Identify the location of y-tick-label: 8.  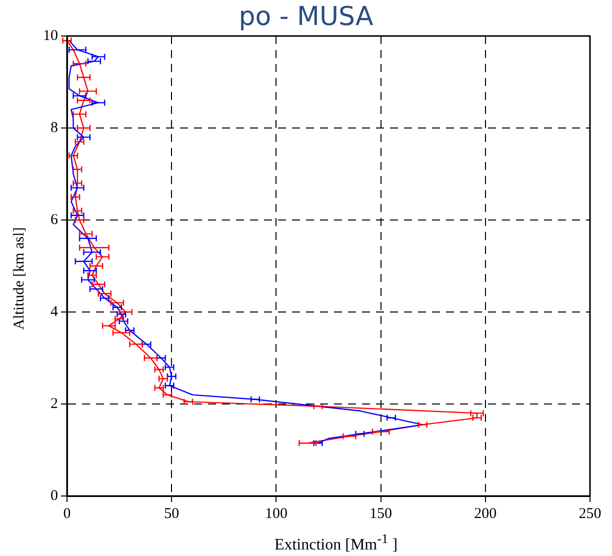
(54, 128).